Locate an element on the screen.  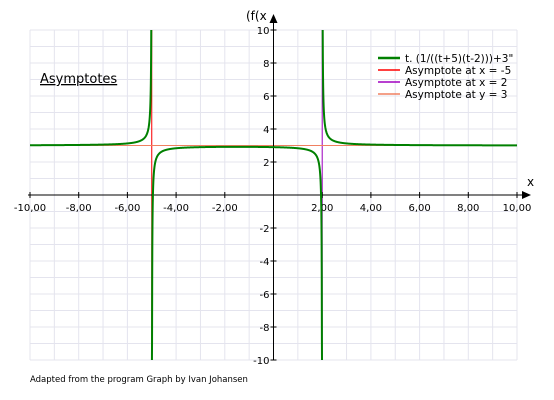
legend-entry-0: t. (1/((t+5)(t-2)))+3" is located at coordinates (459, 59).